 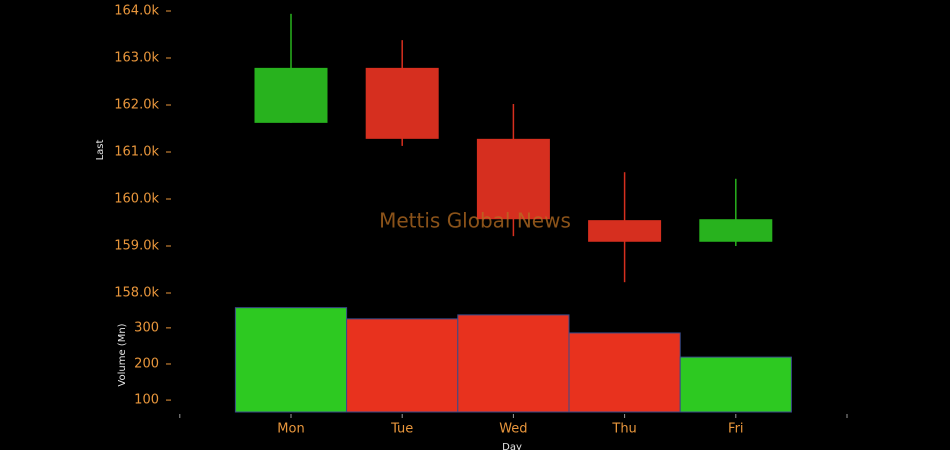 What do you see at coordinates (136, 58) in the screenshot?
I see `y-tick-label: 163.0k` at bounding box center [136, 58].